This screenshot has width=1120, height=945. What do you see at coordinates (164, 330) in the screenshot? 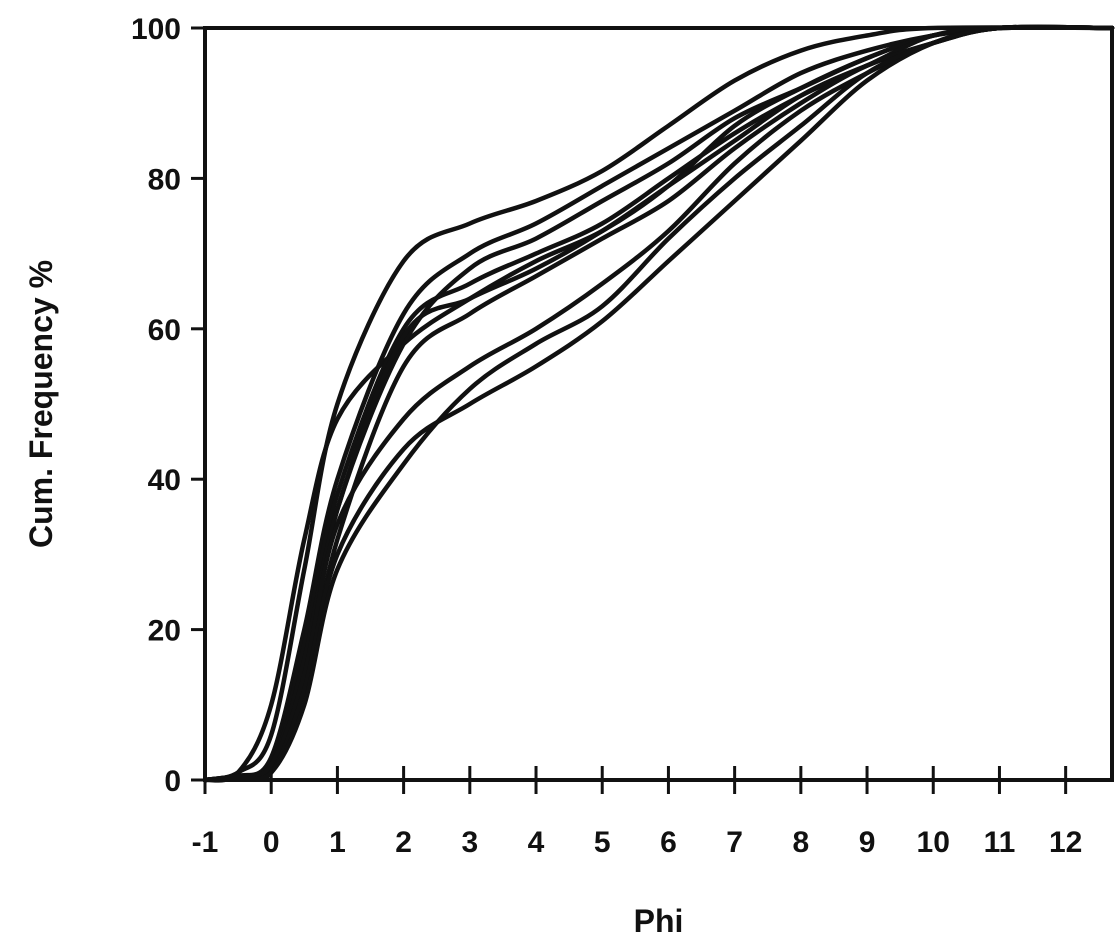
I see `y-tick-label: 60` at bounding box center [164, 330].